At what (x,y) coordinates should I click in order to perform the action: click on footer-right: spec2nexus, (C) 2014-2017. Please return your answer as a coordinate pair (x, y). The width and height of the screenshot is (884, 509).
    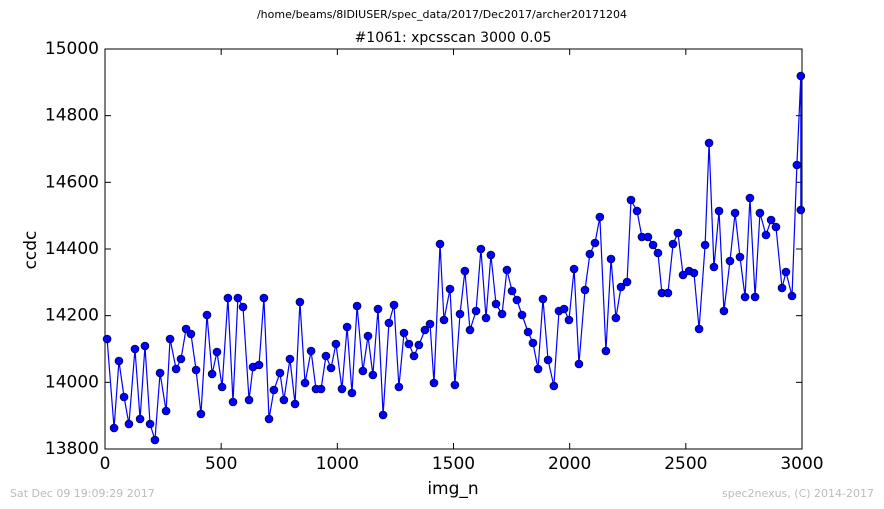
    Looking at the image, I should click on (798, 493).